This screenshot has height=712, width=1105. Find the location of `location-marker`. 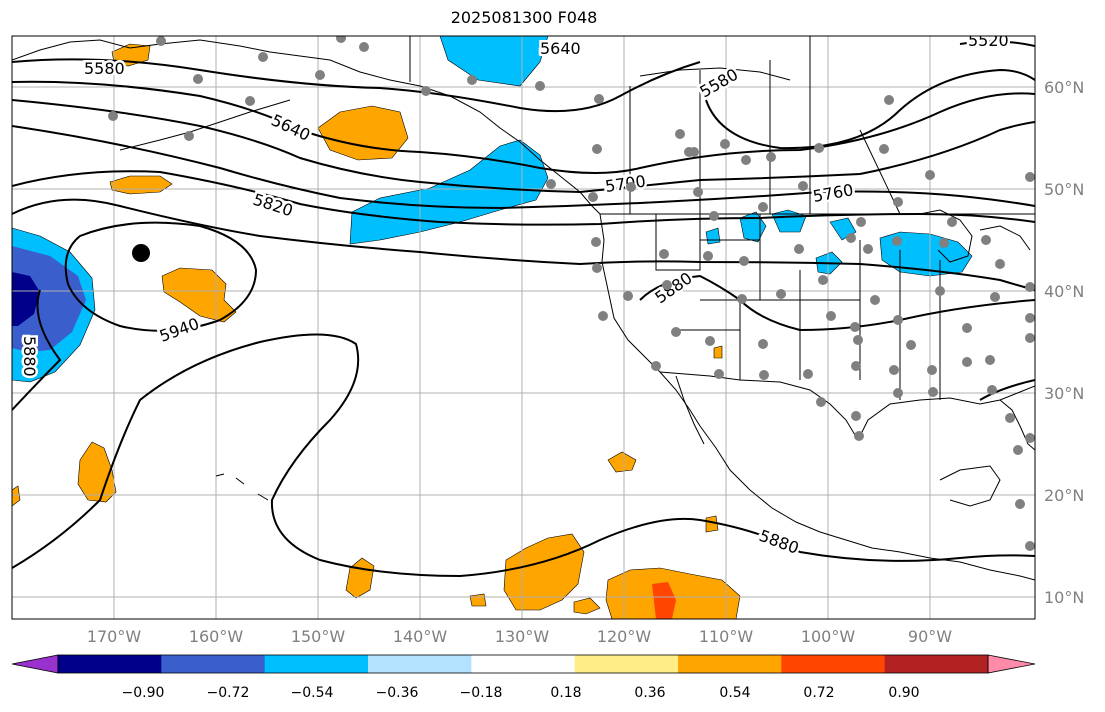

location-marker is located at coordinates (141, 253).